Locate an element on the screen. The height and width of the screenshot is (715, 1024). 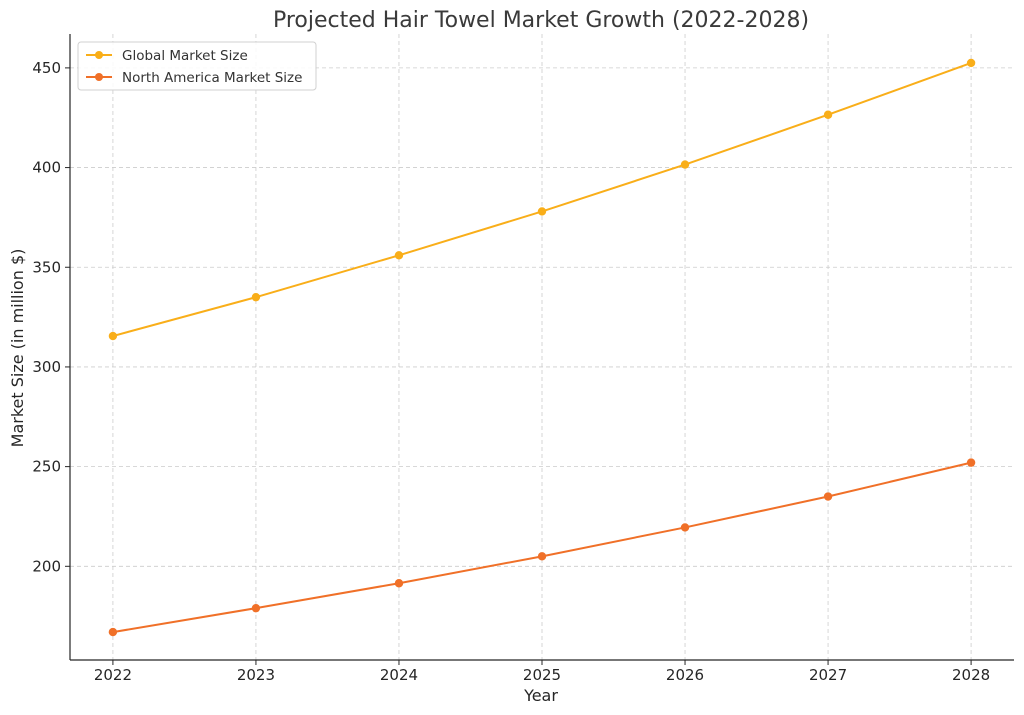
legend-box is located at coordinates (197, 66).